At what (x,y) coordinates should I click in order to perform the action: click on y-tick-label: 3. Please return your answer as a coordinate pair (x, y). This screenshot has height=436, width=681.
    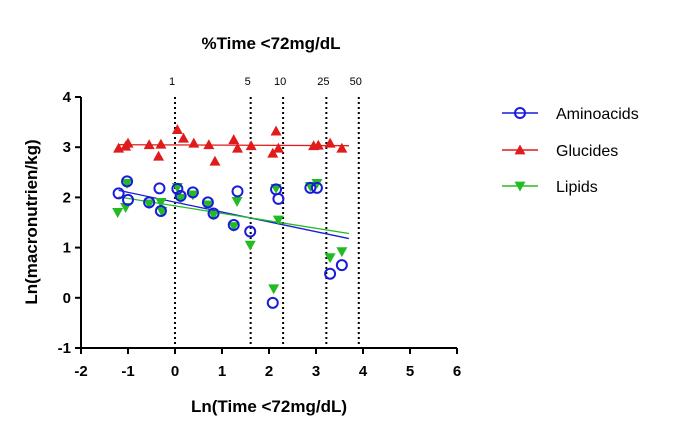
    Looking at the image, I should click on (67, 147).